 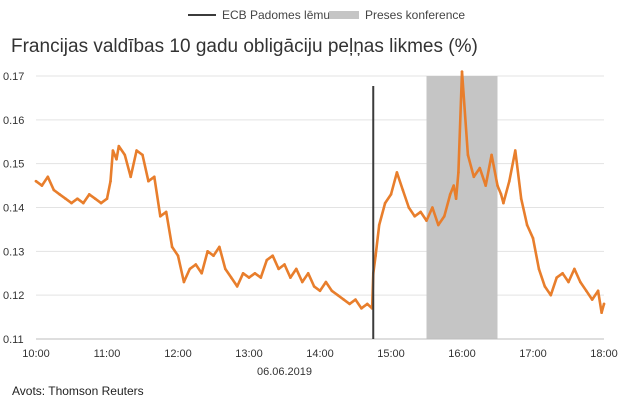 What do you see at coordinates (462, 354) in the screenshot?
I see `x-tick-label: 16:00` at bounding box center [462, 354].